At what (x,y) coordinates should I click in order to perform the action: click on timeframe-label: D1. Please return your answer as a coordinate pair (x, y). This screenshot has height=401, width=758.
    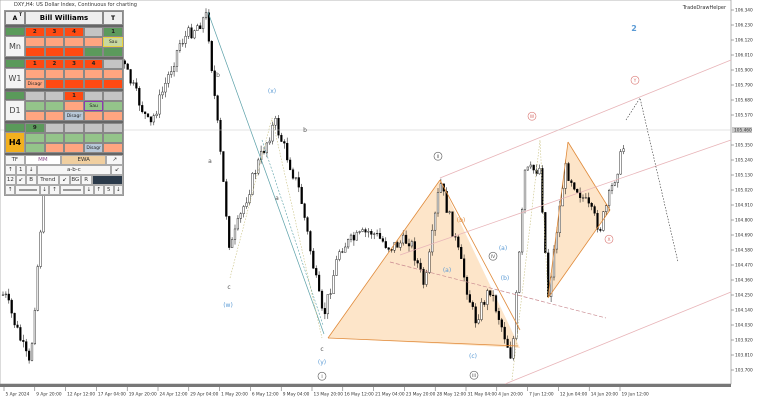
    Looking at the image, I should click on (15, 110).